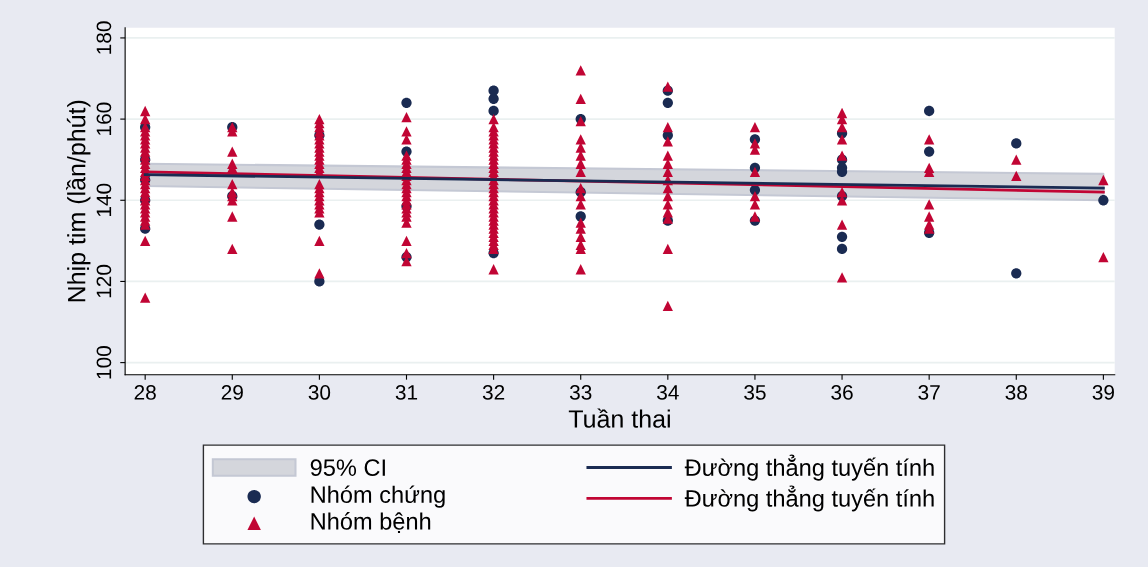 This screenshot has height=567, width=1148. I want to click on y-axis-title: Nhịp tim (lần/phút), so click(78, 201).